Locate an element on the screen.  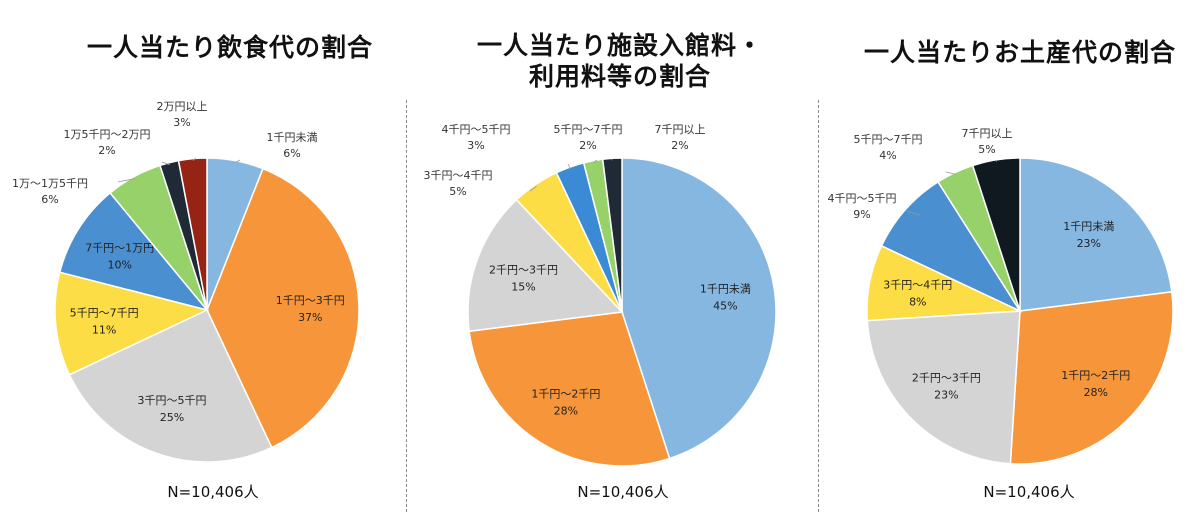
chart-title-admission: 一人当たり施設入館料・ 利用料等の割合 is located at coordinates (620, 61).